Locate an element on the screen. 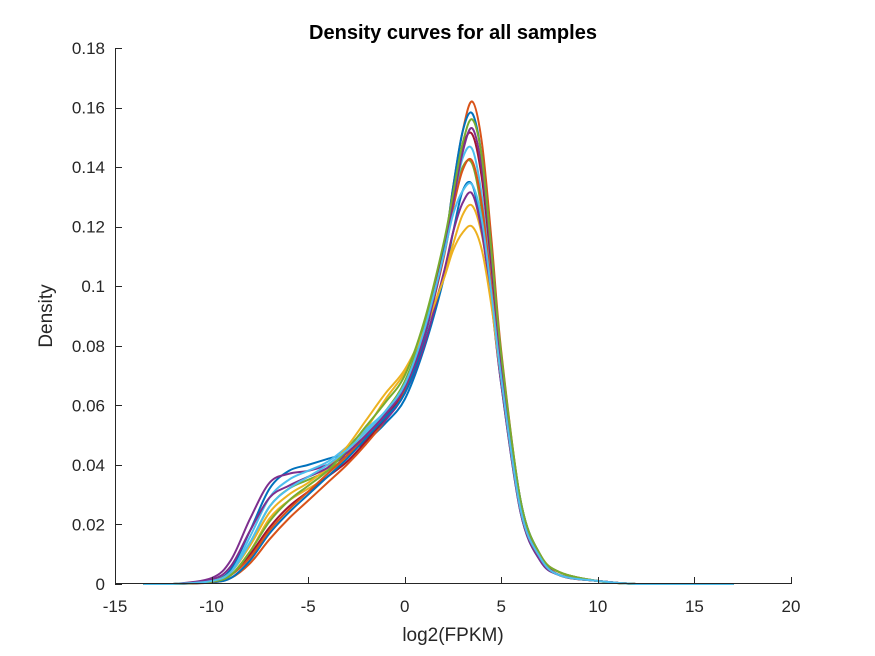  chart-title: Density curves for all samples is located at coordinates (453, 33).